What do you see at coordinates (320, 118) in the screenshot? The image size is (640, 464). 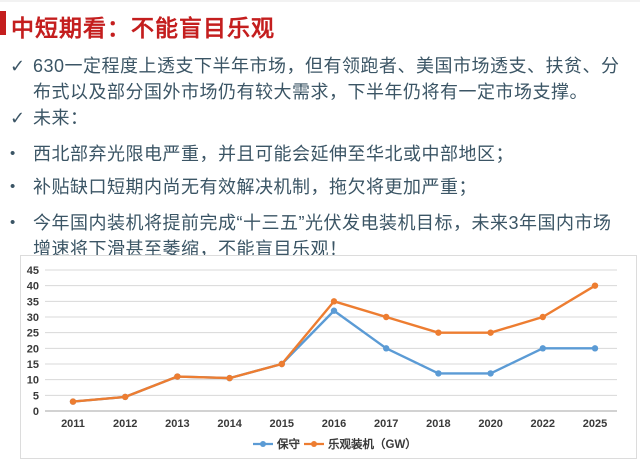 I see `bullet-item: ✓ 未来：` at bounding box center [320, 118].